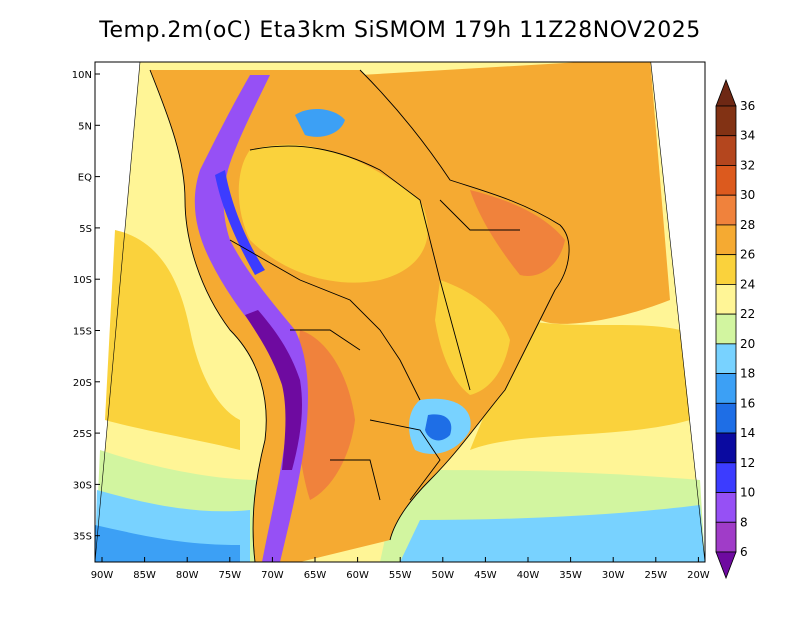  I want to click on lon-tick-label: 40W, so click(528, 575).